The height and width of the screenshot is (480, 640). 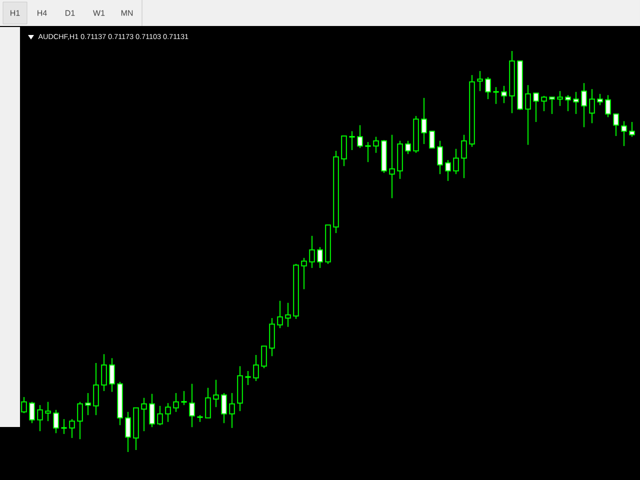 I want to click on text: D1, so click(x=70, y=13).